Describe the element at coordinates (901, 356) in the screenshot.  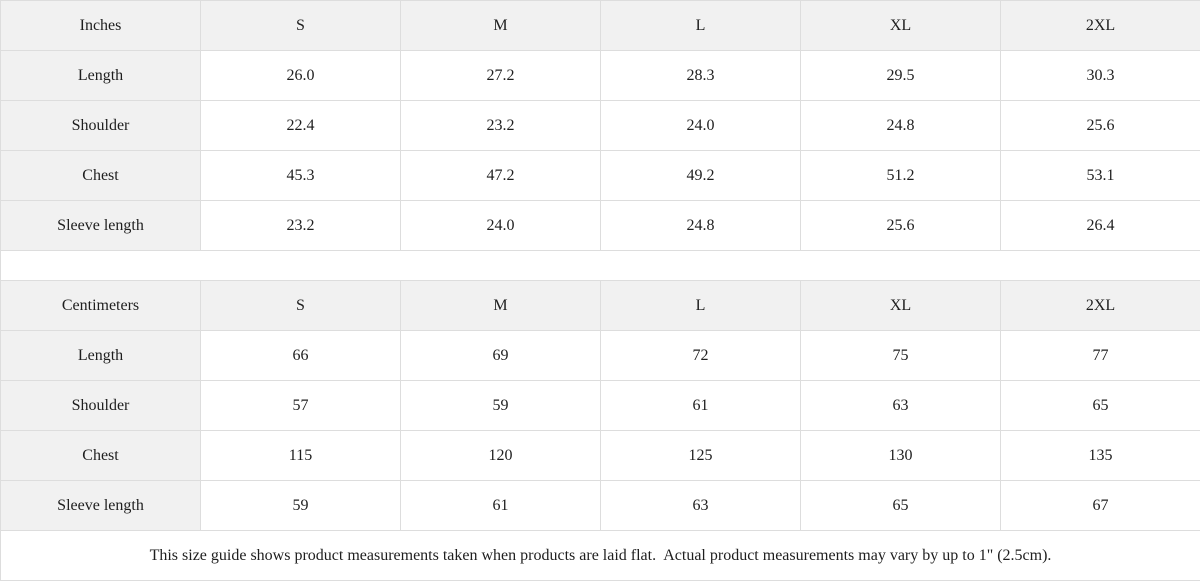
I see `measurement-value: 75` at that location.